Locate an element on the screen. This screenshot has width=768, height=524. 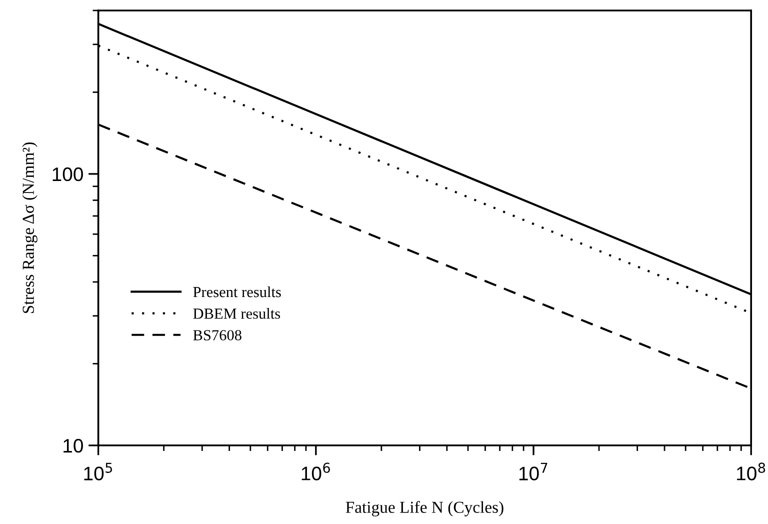
x-axis-title: Fatigue Life N (Cycles) is located at coordinates (425, 508).